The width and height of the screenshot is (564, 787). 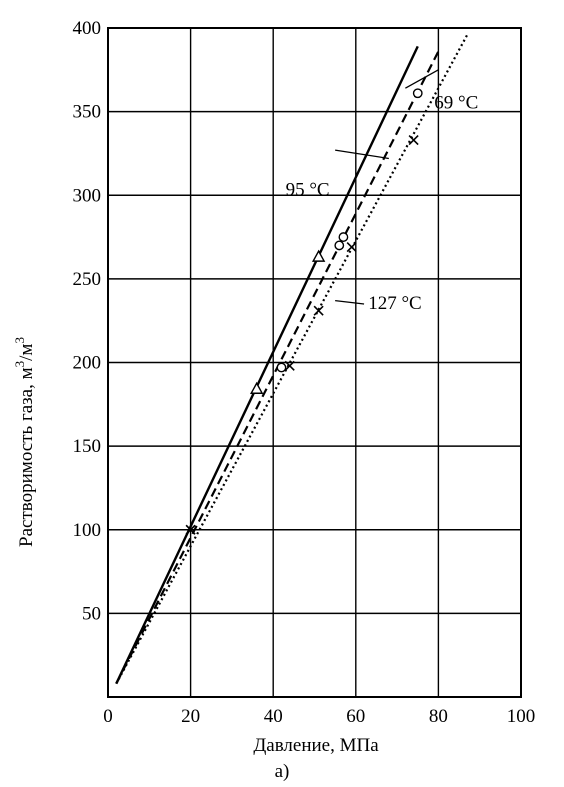 What do you see at coordinates (91, 613) in the screenshot?
I see `y-tick-label-0: 50` at bounding box center [91, 613].